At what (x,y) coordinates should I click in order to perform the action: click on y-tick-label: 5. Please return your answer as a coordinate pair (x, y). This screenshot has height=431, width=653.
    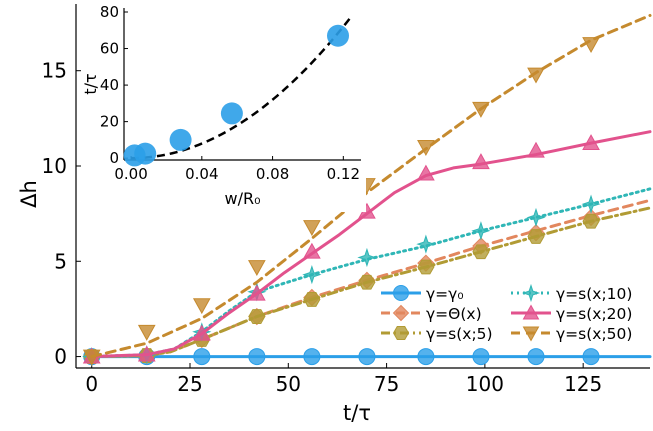
    Looking at the image, I should click on (60, 261).